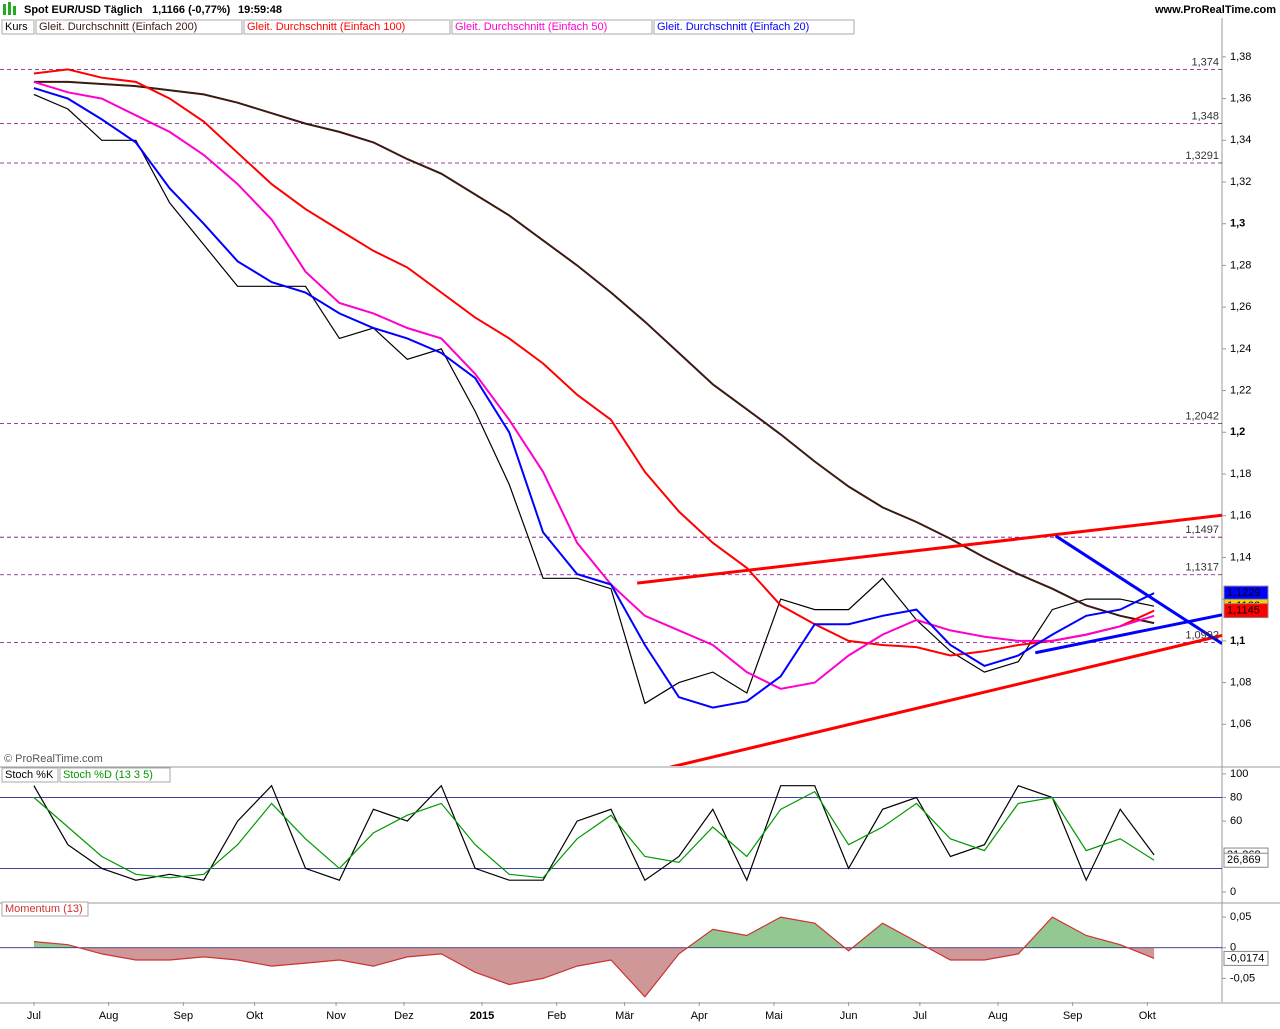 The width and height of the screenshot is (1280, 1029). Describe the element at coordinates (260, 10) in the screenshot. I see `time: 19:59:48` at that location.